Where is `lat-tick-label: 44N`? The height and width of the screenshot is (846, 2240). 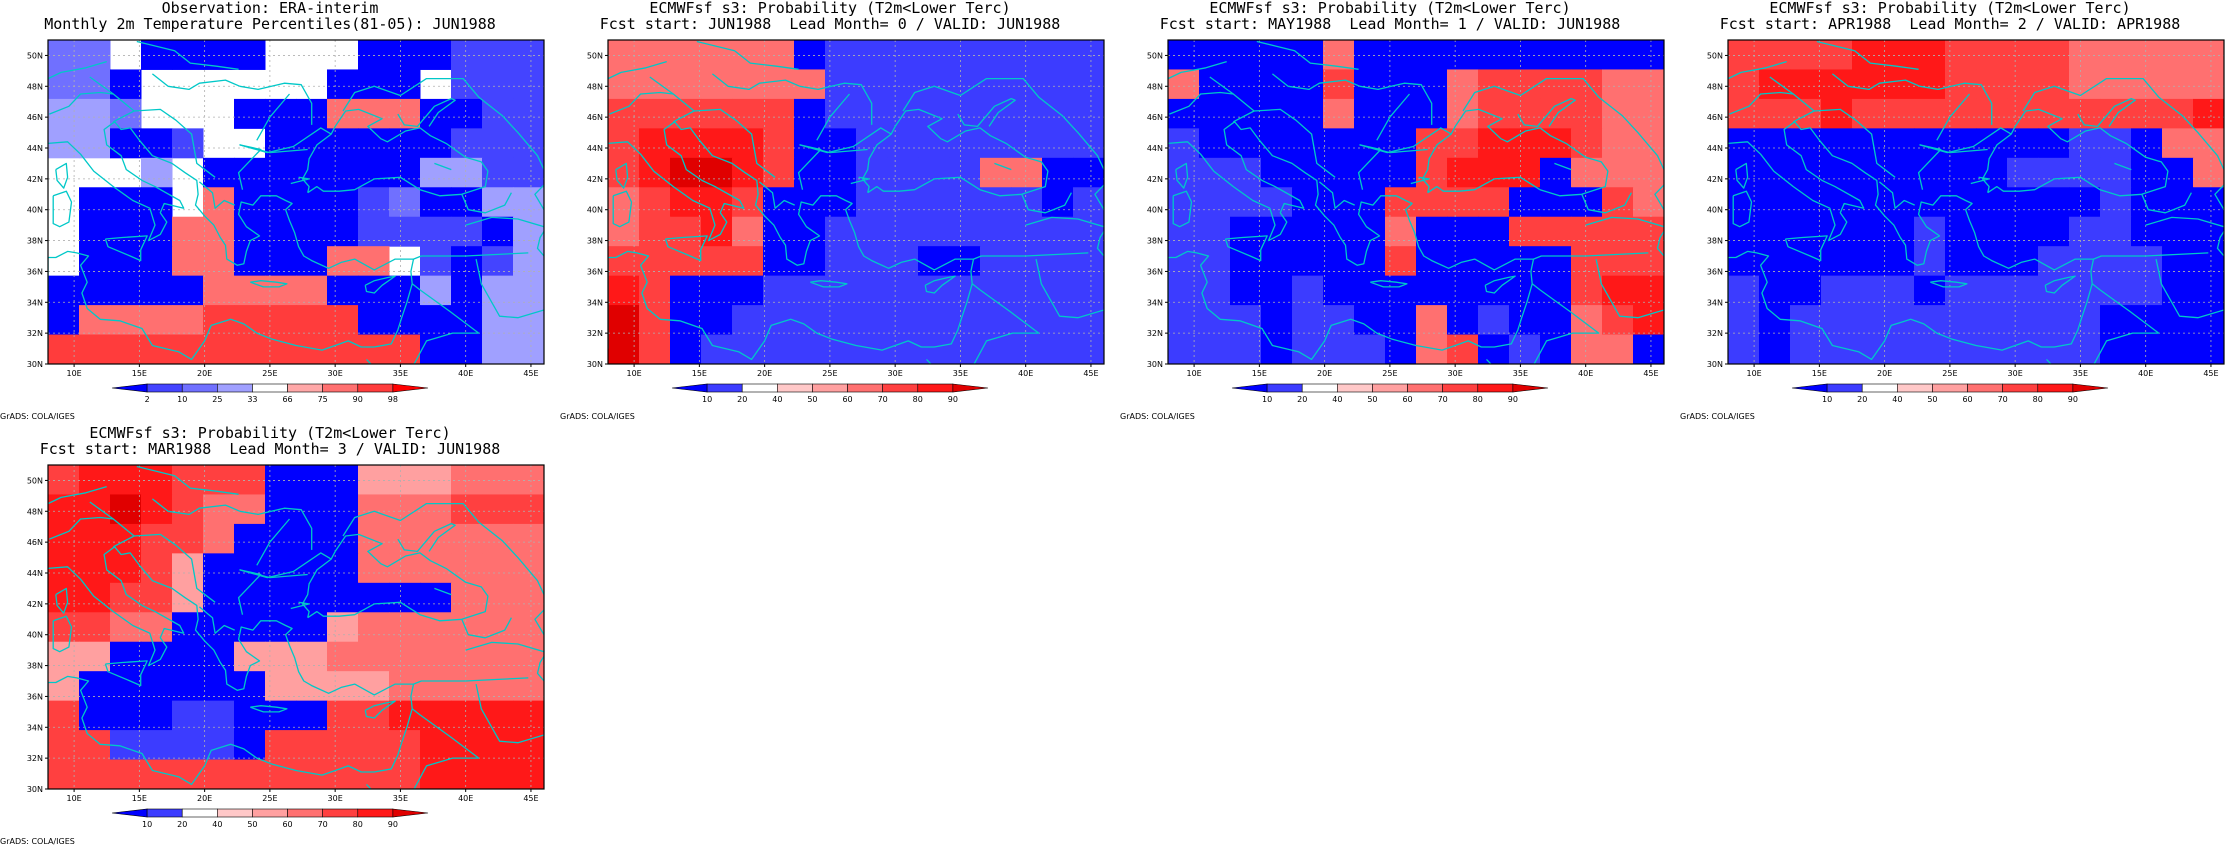
lat-tick-label: 44N is located at coordinates (35, 148).